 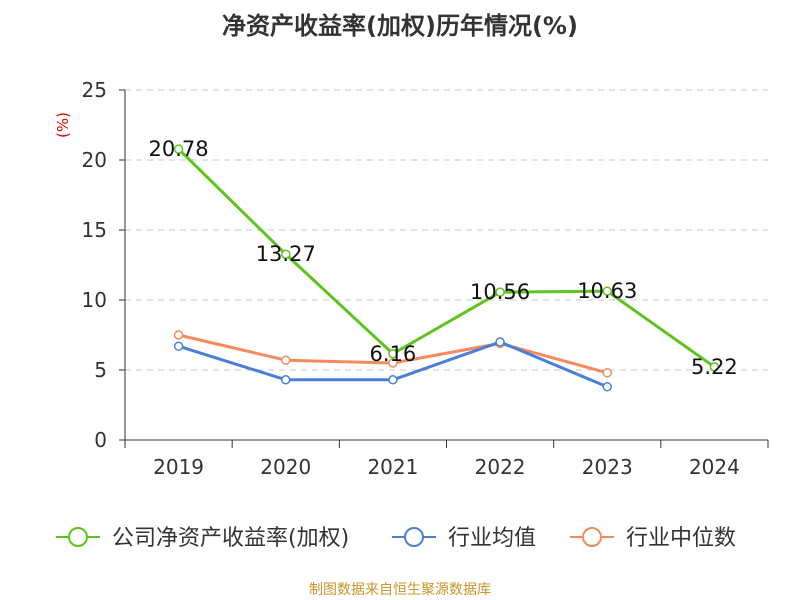 I want to click on y-tick-label: 20, so click(x=94, y=160).